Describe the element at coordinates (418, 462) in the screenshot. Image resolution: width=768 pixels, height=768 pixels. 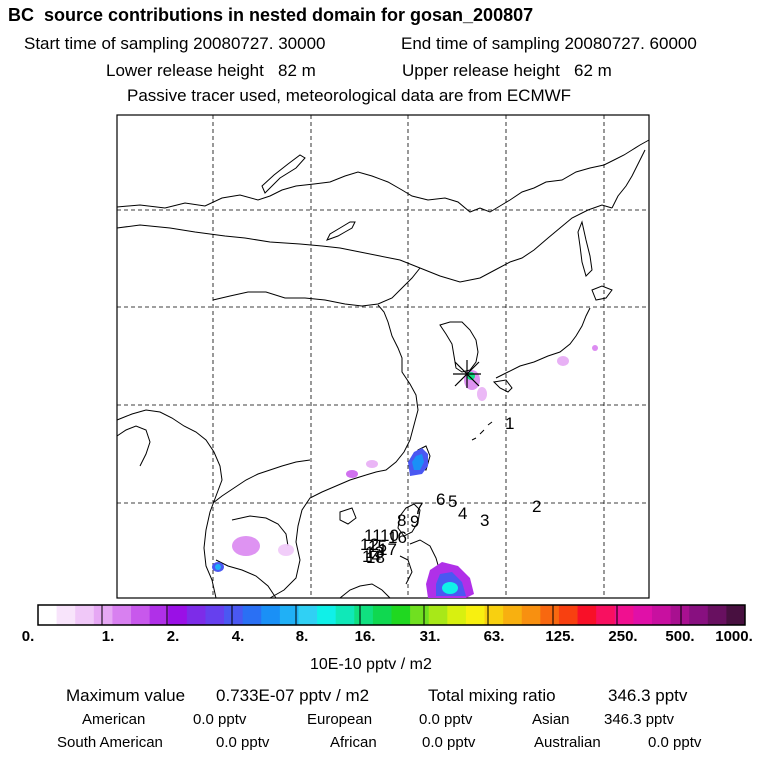
I see `plume-taiwan-strait-core` at that location.